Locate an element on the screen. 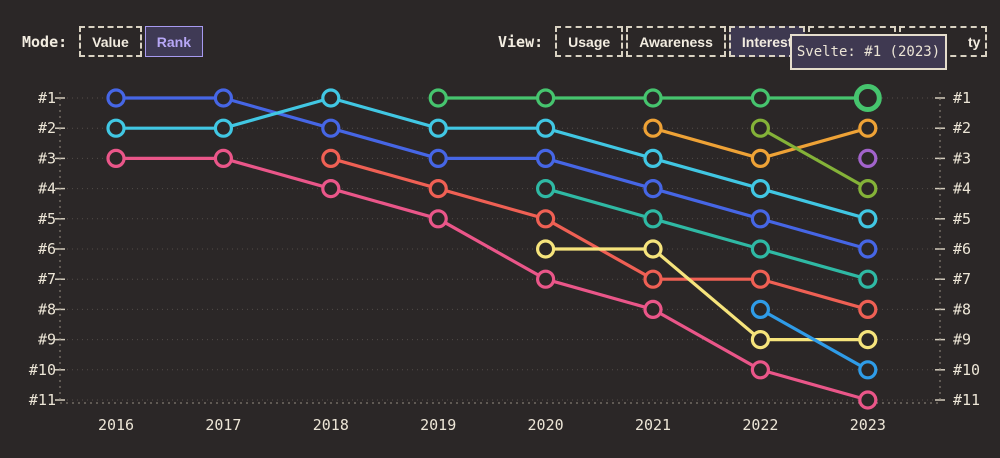 This screenshot has width=1000, height=458. data-point-salmon-2023 is located at coordinates (868, 309).